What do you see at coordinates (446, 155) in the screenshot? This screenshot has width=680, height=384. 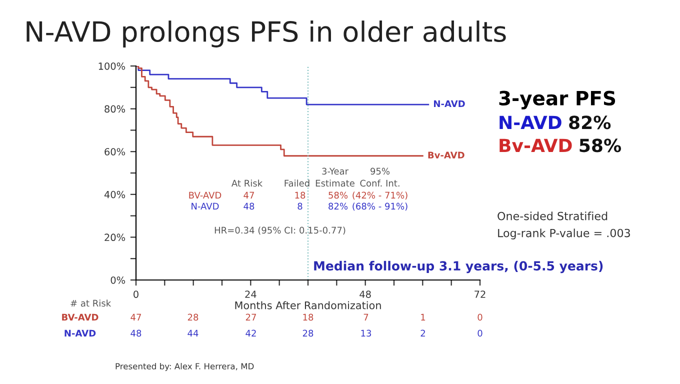 I see `series-label: Bv-AVD` at bounding box center [446, 155].